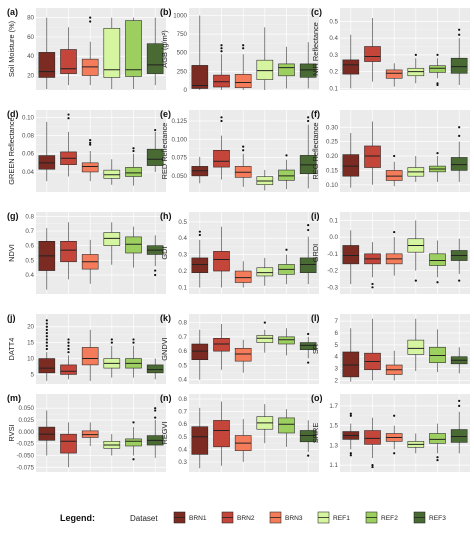 The image size is (474, 550). Describe the element at coordinates (182, 53) in the screenshot. I see `y-tick-label: 500` at that location.